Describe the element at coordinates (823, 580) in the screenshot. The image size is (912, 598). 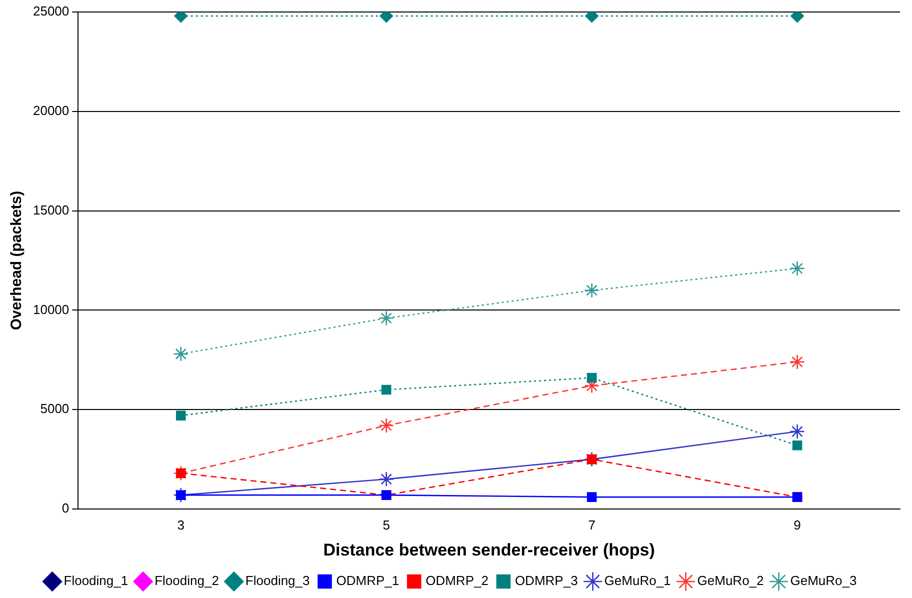
I see `legend-label: GeMuRo_3` at that location.